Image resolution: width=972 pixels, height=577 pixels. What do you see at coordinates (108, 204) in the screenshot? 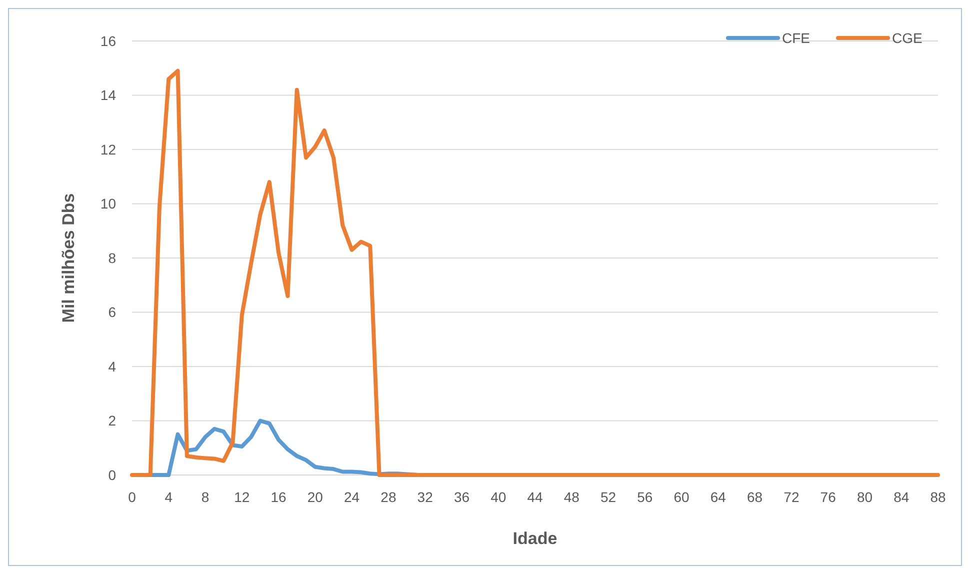
I see `y-tick-label: 10` at bounding box center [108, 204].